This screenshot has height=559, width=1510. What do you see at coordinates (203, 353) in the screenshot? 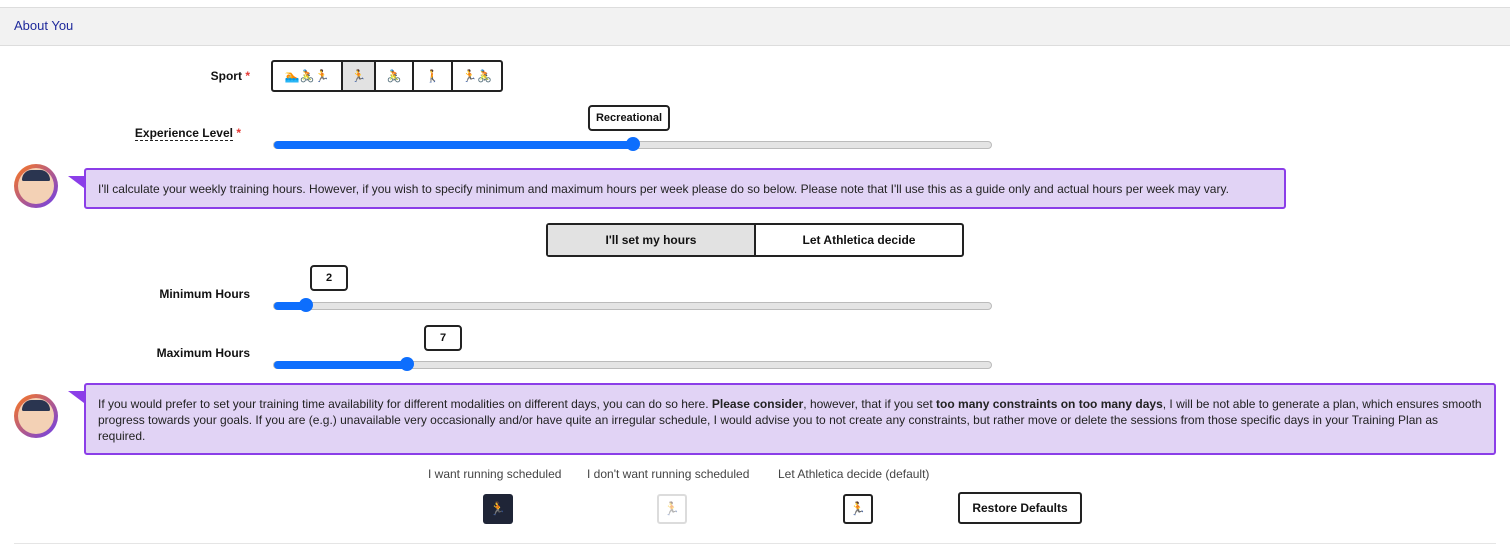
I see `max-hours-label: Maximum Hours` at bounding box center [203, 353].